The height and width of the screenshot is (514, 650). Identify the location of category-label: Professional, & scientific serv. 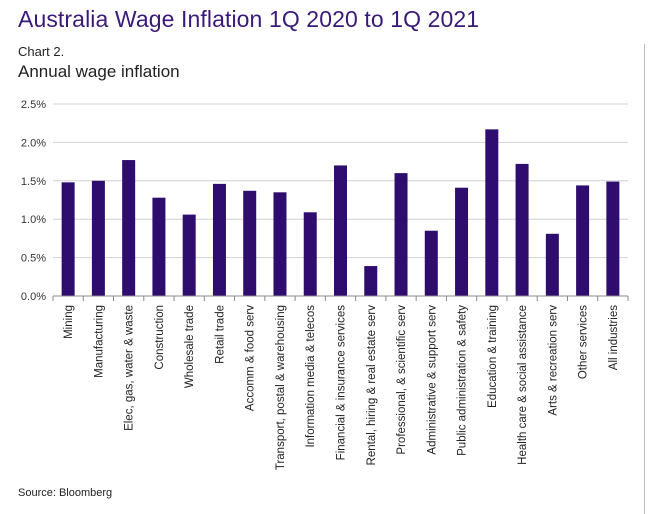
(402, 380).